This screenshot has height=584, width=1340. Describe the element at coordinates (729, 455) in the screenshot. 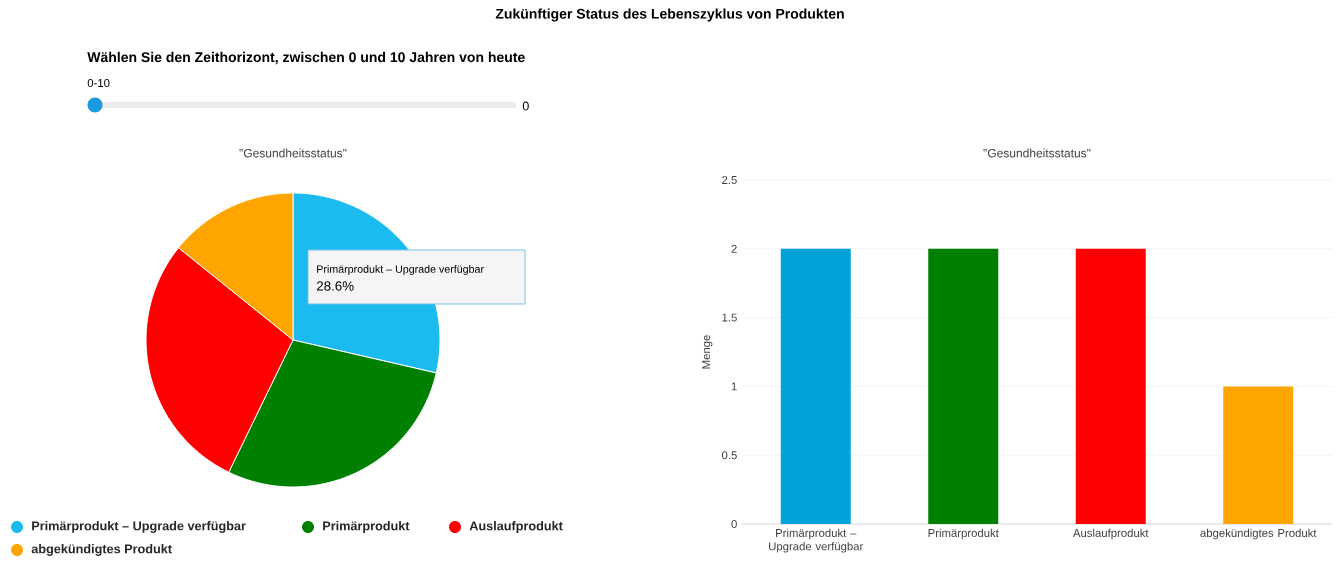

I see `y-tick-label: 0.5` at that location.